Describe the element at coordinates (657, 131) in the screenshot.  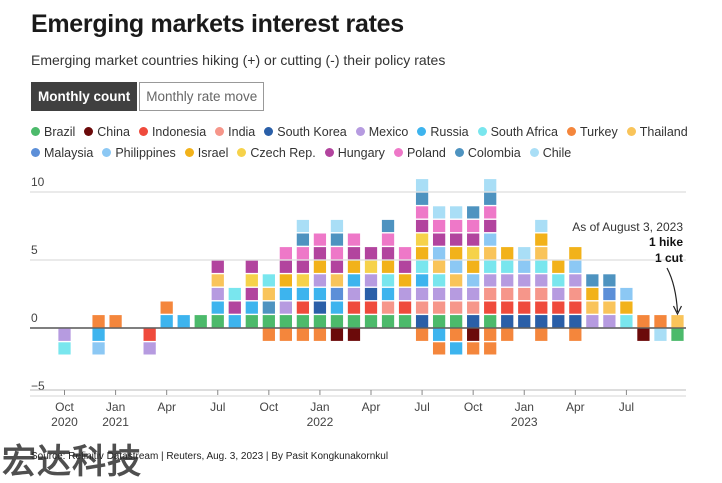
I see `legend-item: Thailand` at that location.